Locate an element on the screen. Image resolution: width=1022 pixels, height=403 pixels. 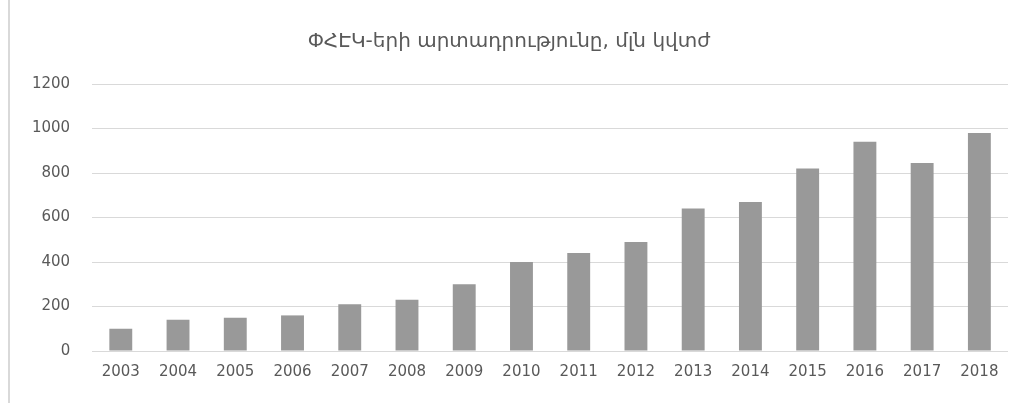
x-tick-label: 2014 is located at coordinates (750, 370).